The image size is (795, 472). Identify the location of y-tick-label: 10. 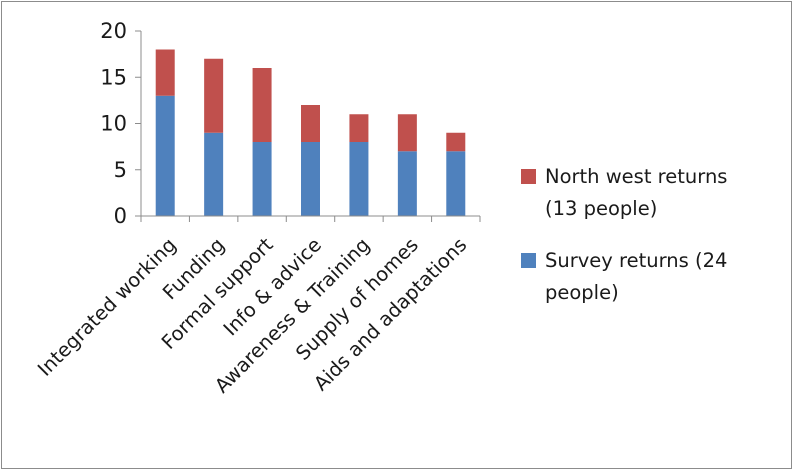
(113, 124).